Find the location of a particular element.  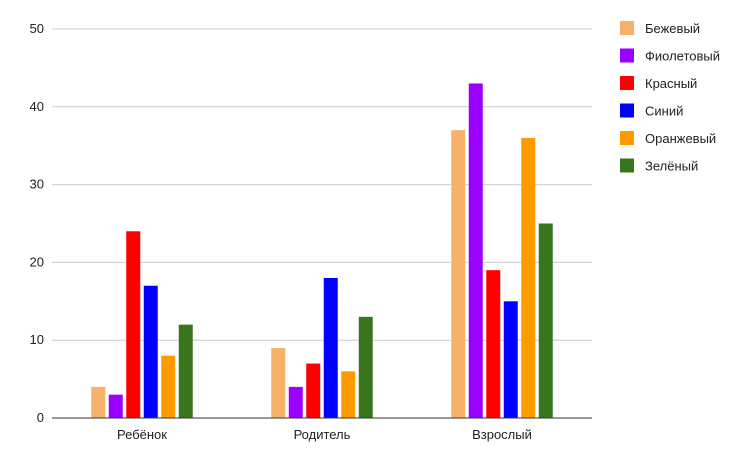

x-category-label: Родитель is located at coordinates (322, 434).